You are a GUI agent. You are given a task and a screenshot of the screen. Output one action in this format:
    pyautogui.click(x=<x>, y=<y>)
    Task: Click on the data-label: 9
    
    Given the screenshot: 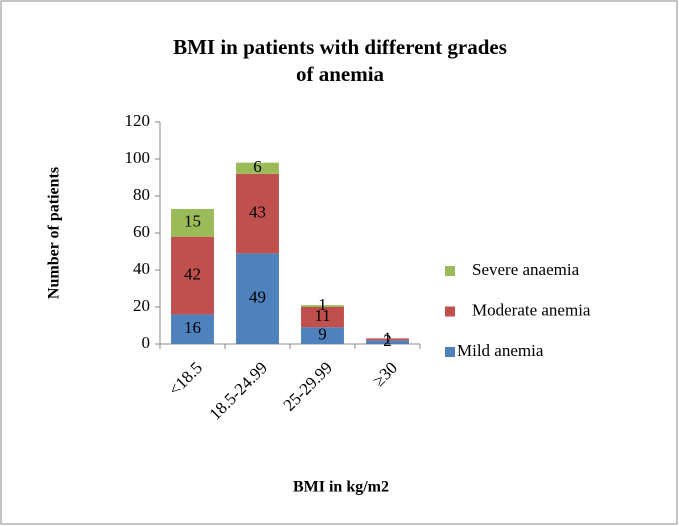 What is the action you would take?
    pyautogui.click(x=322, y=334)
    